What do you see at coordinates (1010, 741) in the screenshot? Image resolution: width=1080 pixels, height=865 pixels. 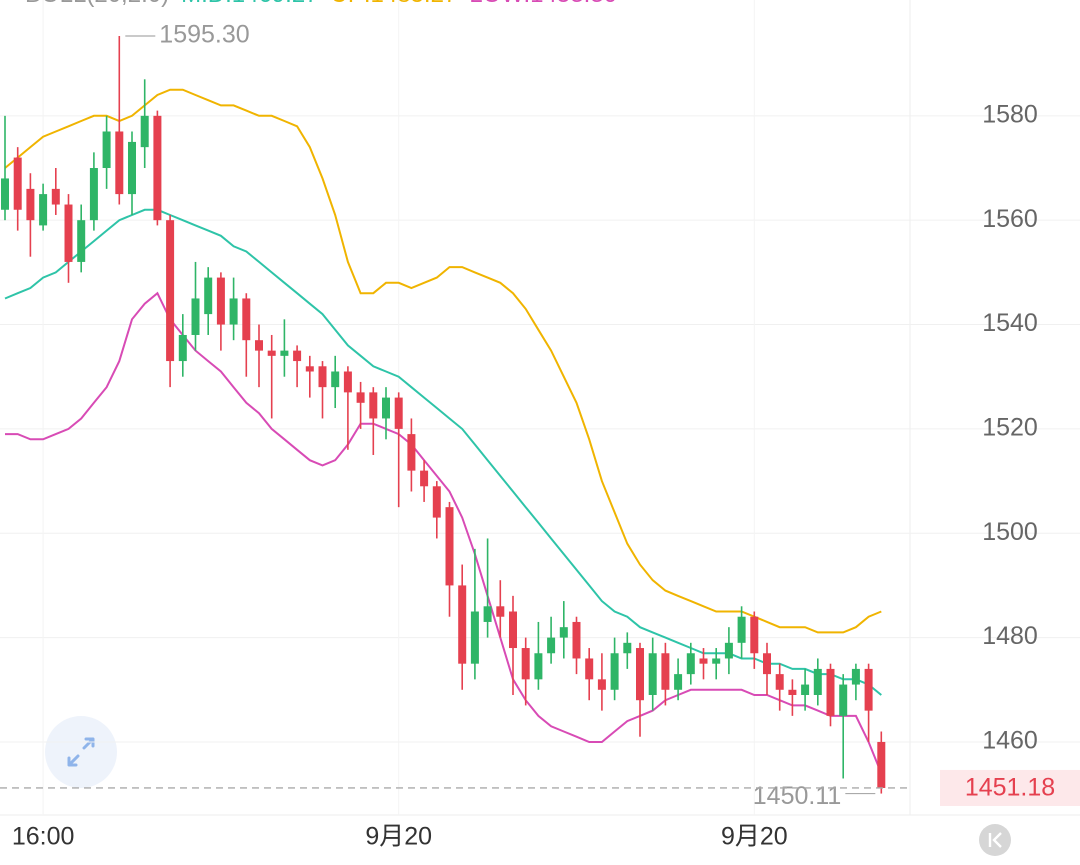 I see `y-tick-label: 1460` at bounding box center [1010, 741].